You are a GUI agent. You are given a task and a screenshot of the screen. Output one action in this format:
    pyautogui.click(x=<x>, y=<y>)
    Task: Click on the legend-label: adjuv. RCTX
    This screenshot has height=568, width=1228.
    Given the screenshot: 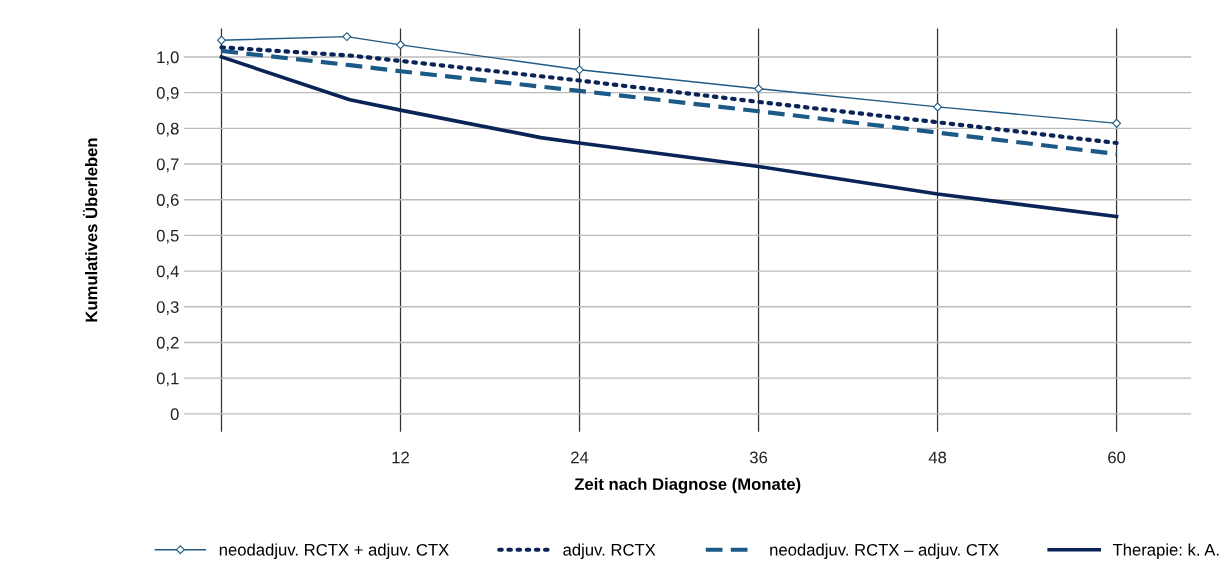 What is the action you would take?
    pyautogui.click(x=609, y=551)
    